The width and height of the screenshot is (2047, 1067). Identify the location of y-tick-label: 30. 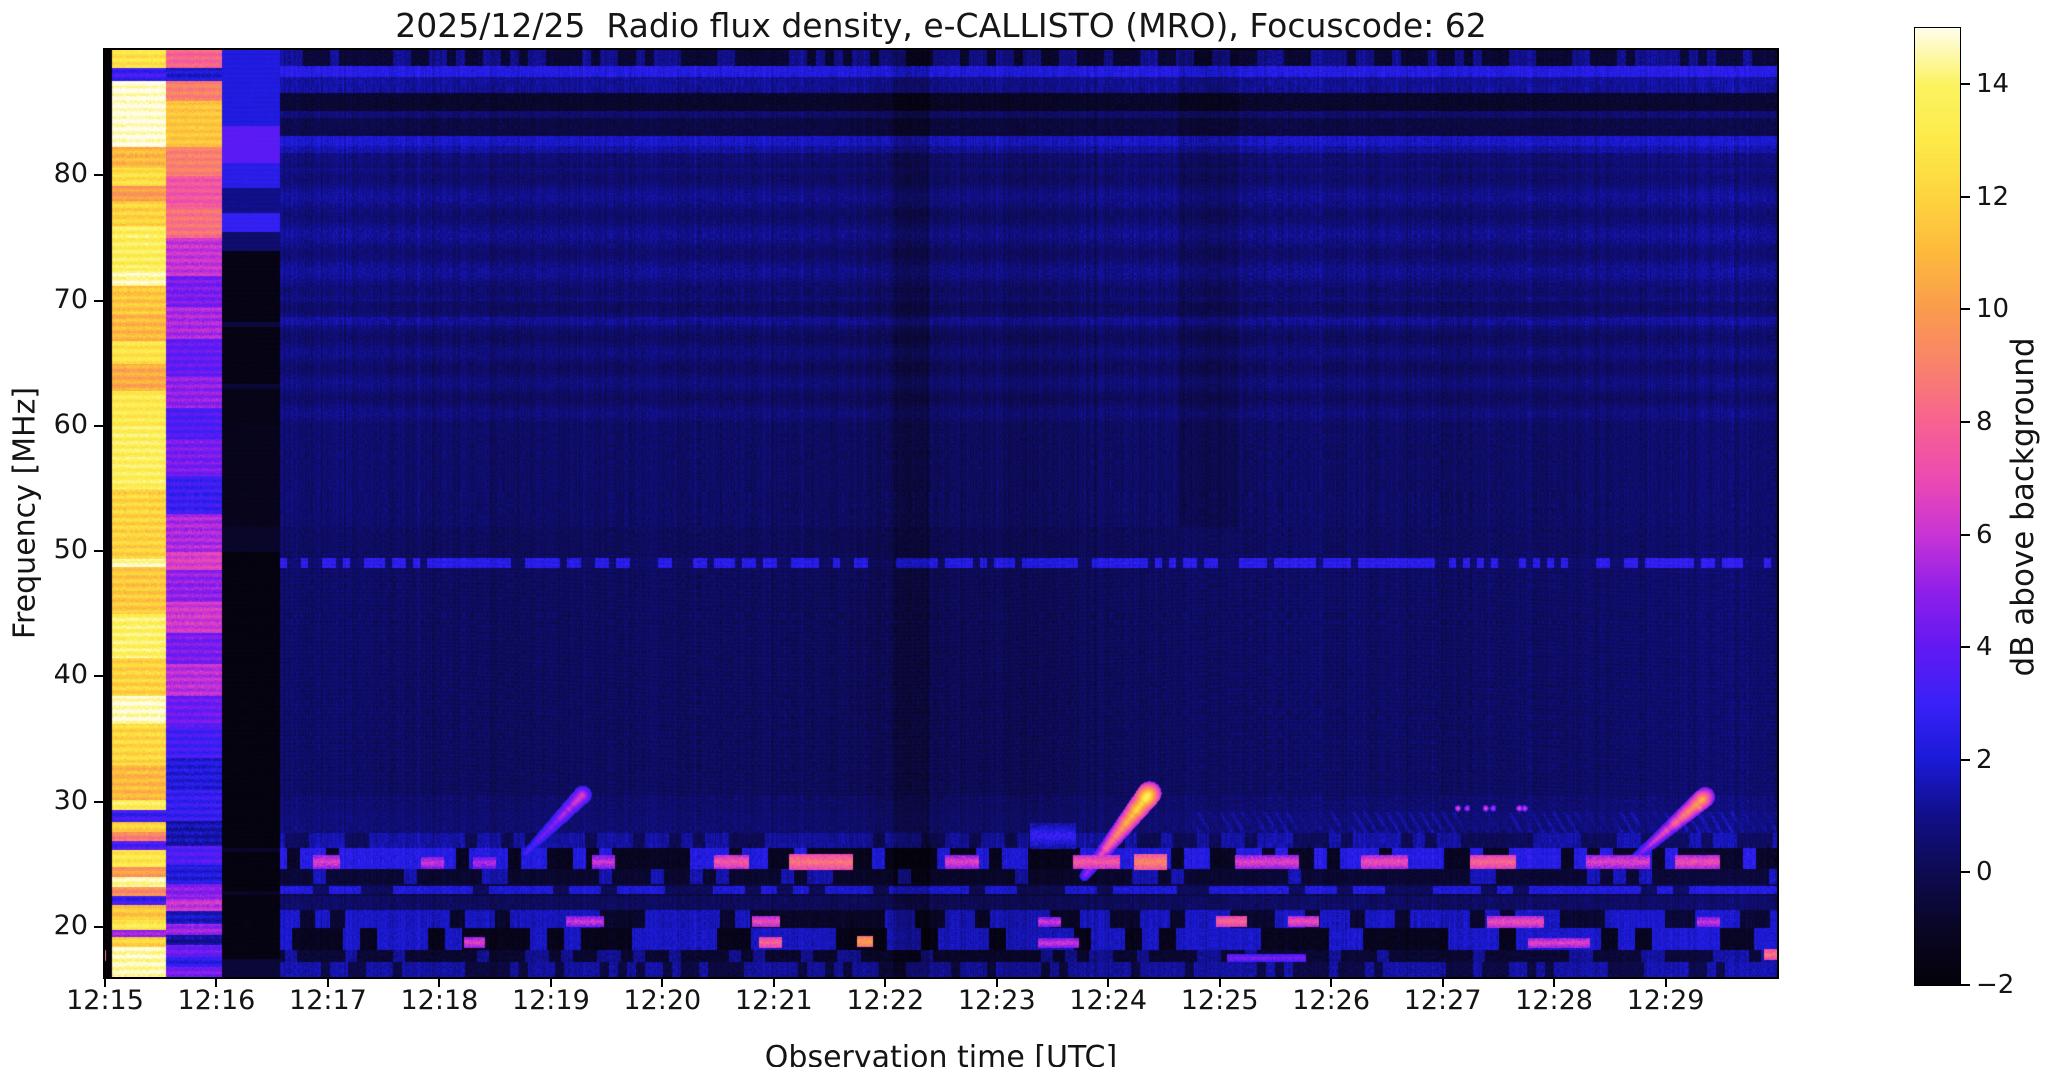
(70, 800).